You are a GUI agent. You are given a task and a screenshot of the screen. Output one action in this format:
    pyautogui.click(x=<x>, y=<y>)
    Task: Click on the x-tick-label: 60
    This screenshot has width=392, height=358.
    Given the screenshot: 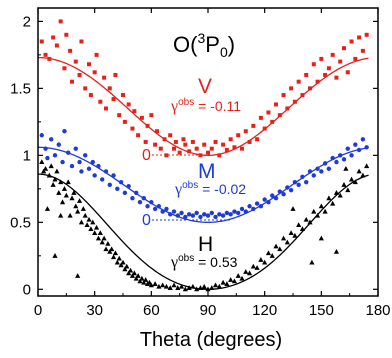 What is the action you would take?
    pyautogui.click(x=151, y=310)
    